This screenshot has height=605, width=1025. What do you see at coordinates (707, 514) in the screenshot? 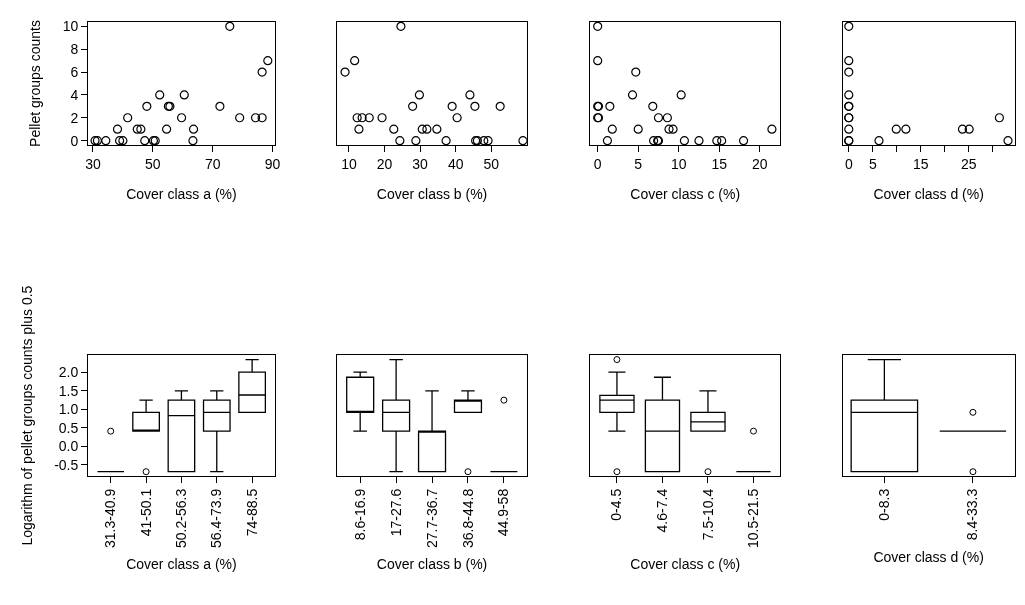
I see `x-tick-label: 7.5-10.4` at bounding box center [707, 514].